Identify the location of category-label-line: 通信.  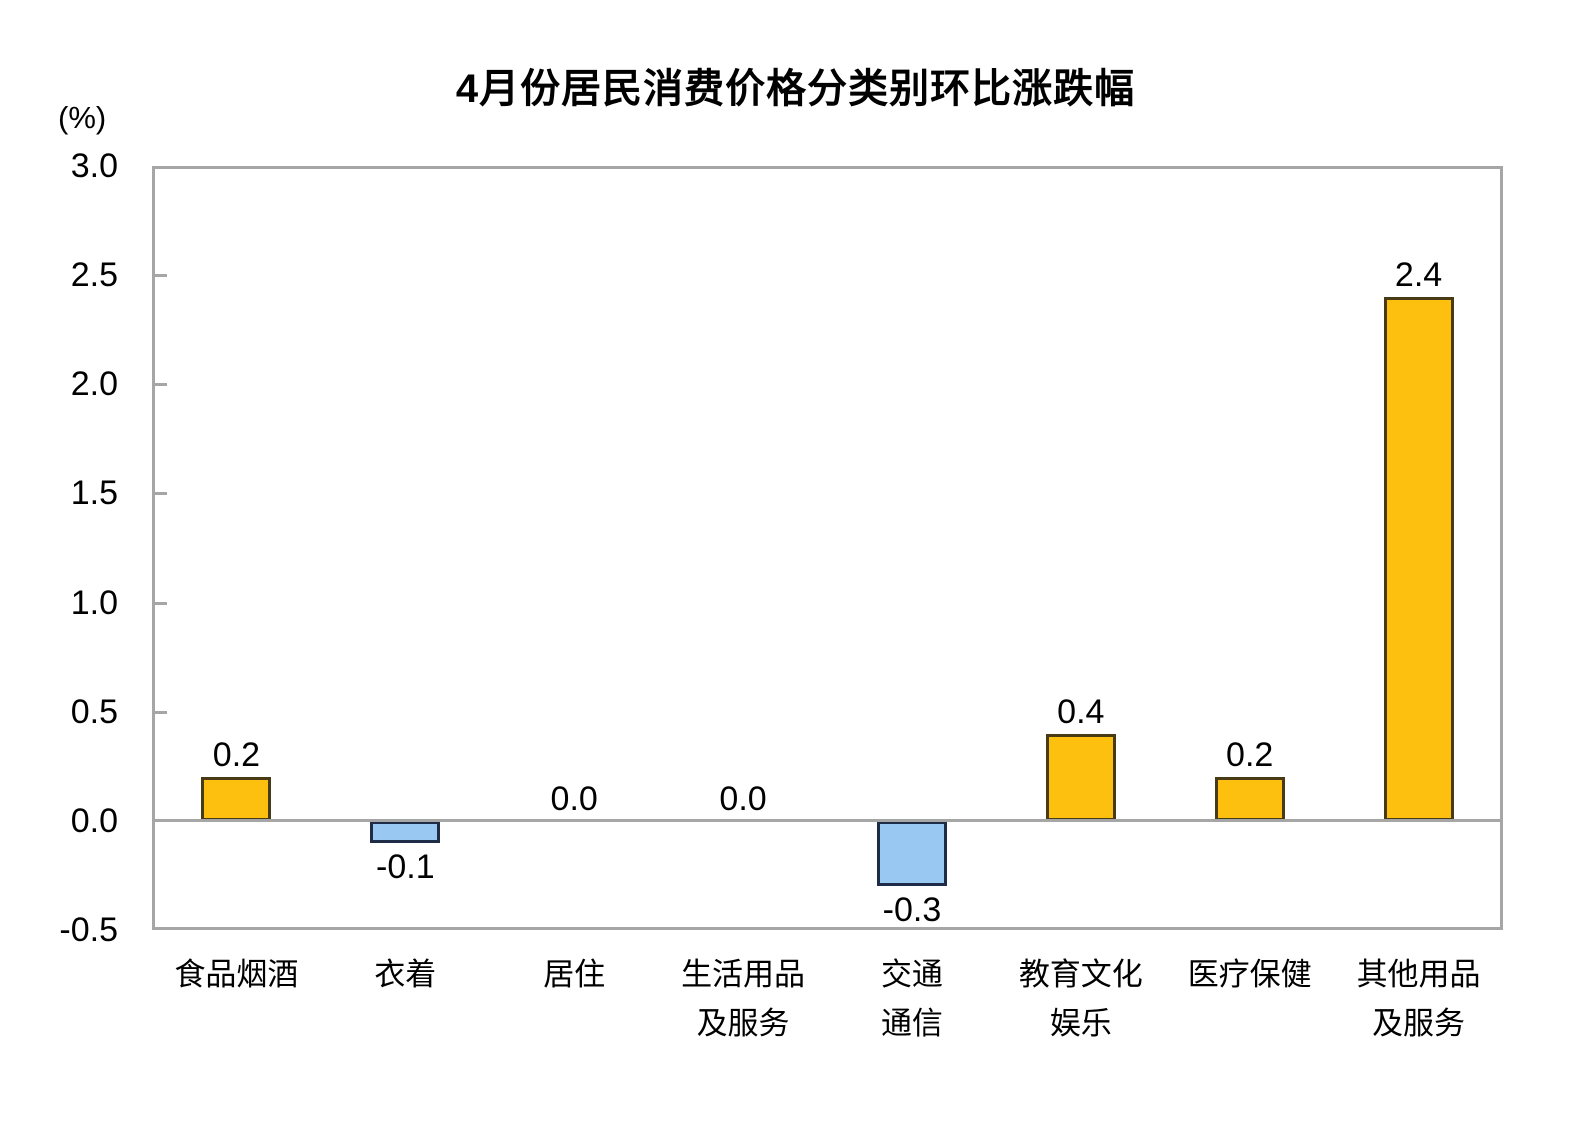
(911, 1023).